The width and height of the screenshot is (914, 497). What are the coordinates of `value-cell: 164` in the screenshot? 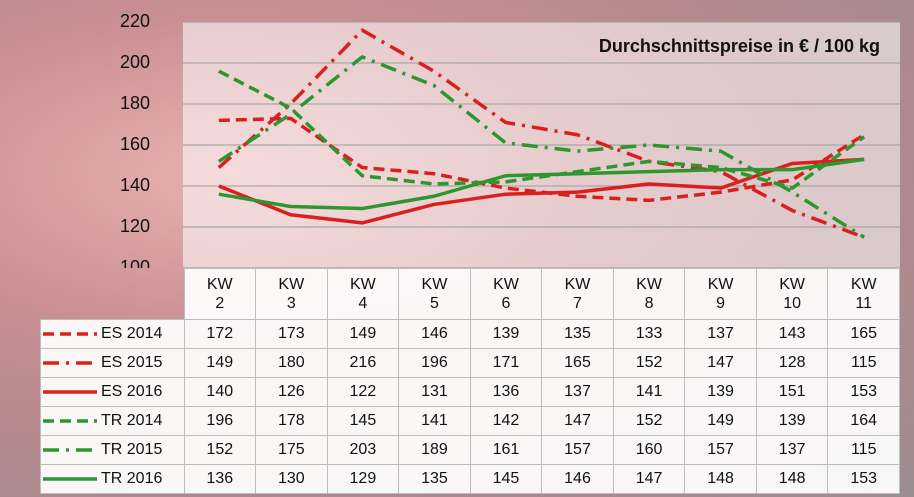 It's located at (863, 421).